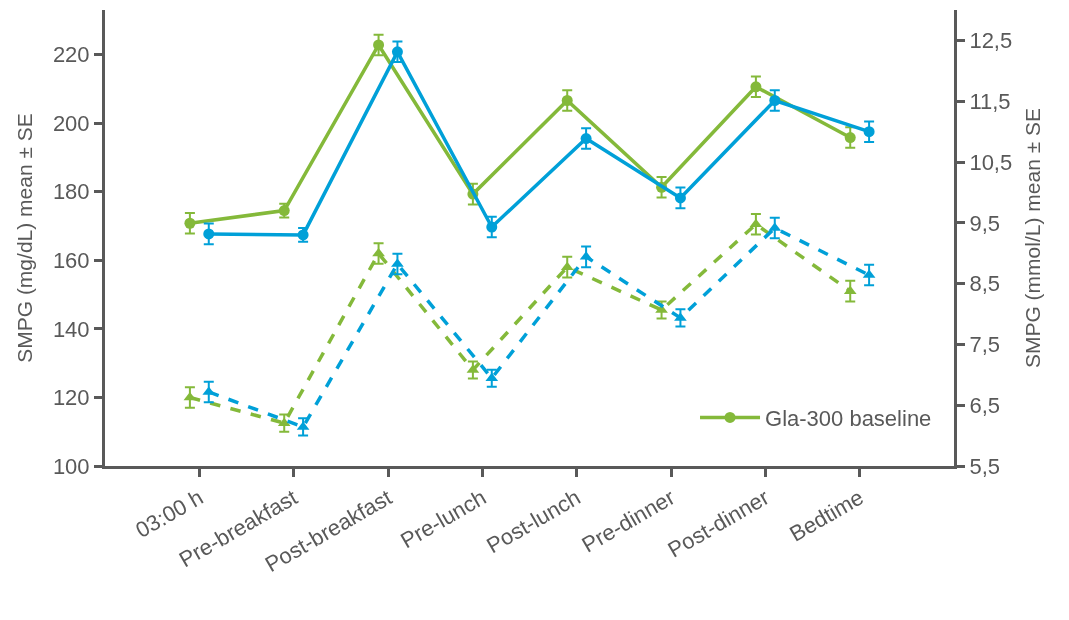  What do you see at coordinates (984, 345) in the screenshot?
I see `y2-tick-label: 7,5` at bounding box center [984, 345].